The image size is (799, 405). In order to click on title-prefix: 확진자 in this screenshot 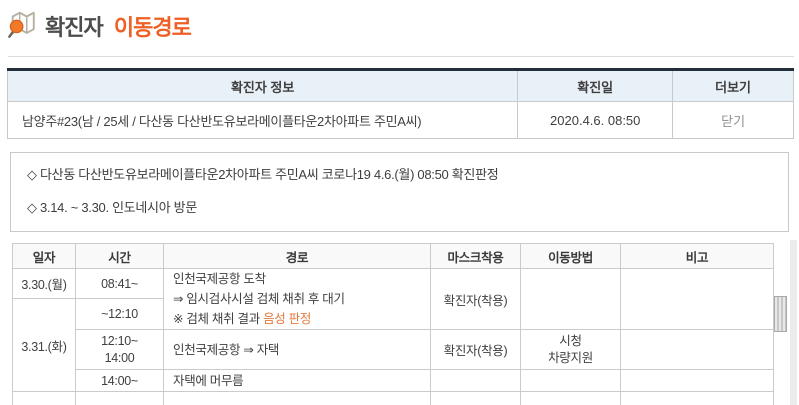, I will do `click(74, 27)`.